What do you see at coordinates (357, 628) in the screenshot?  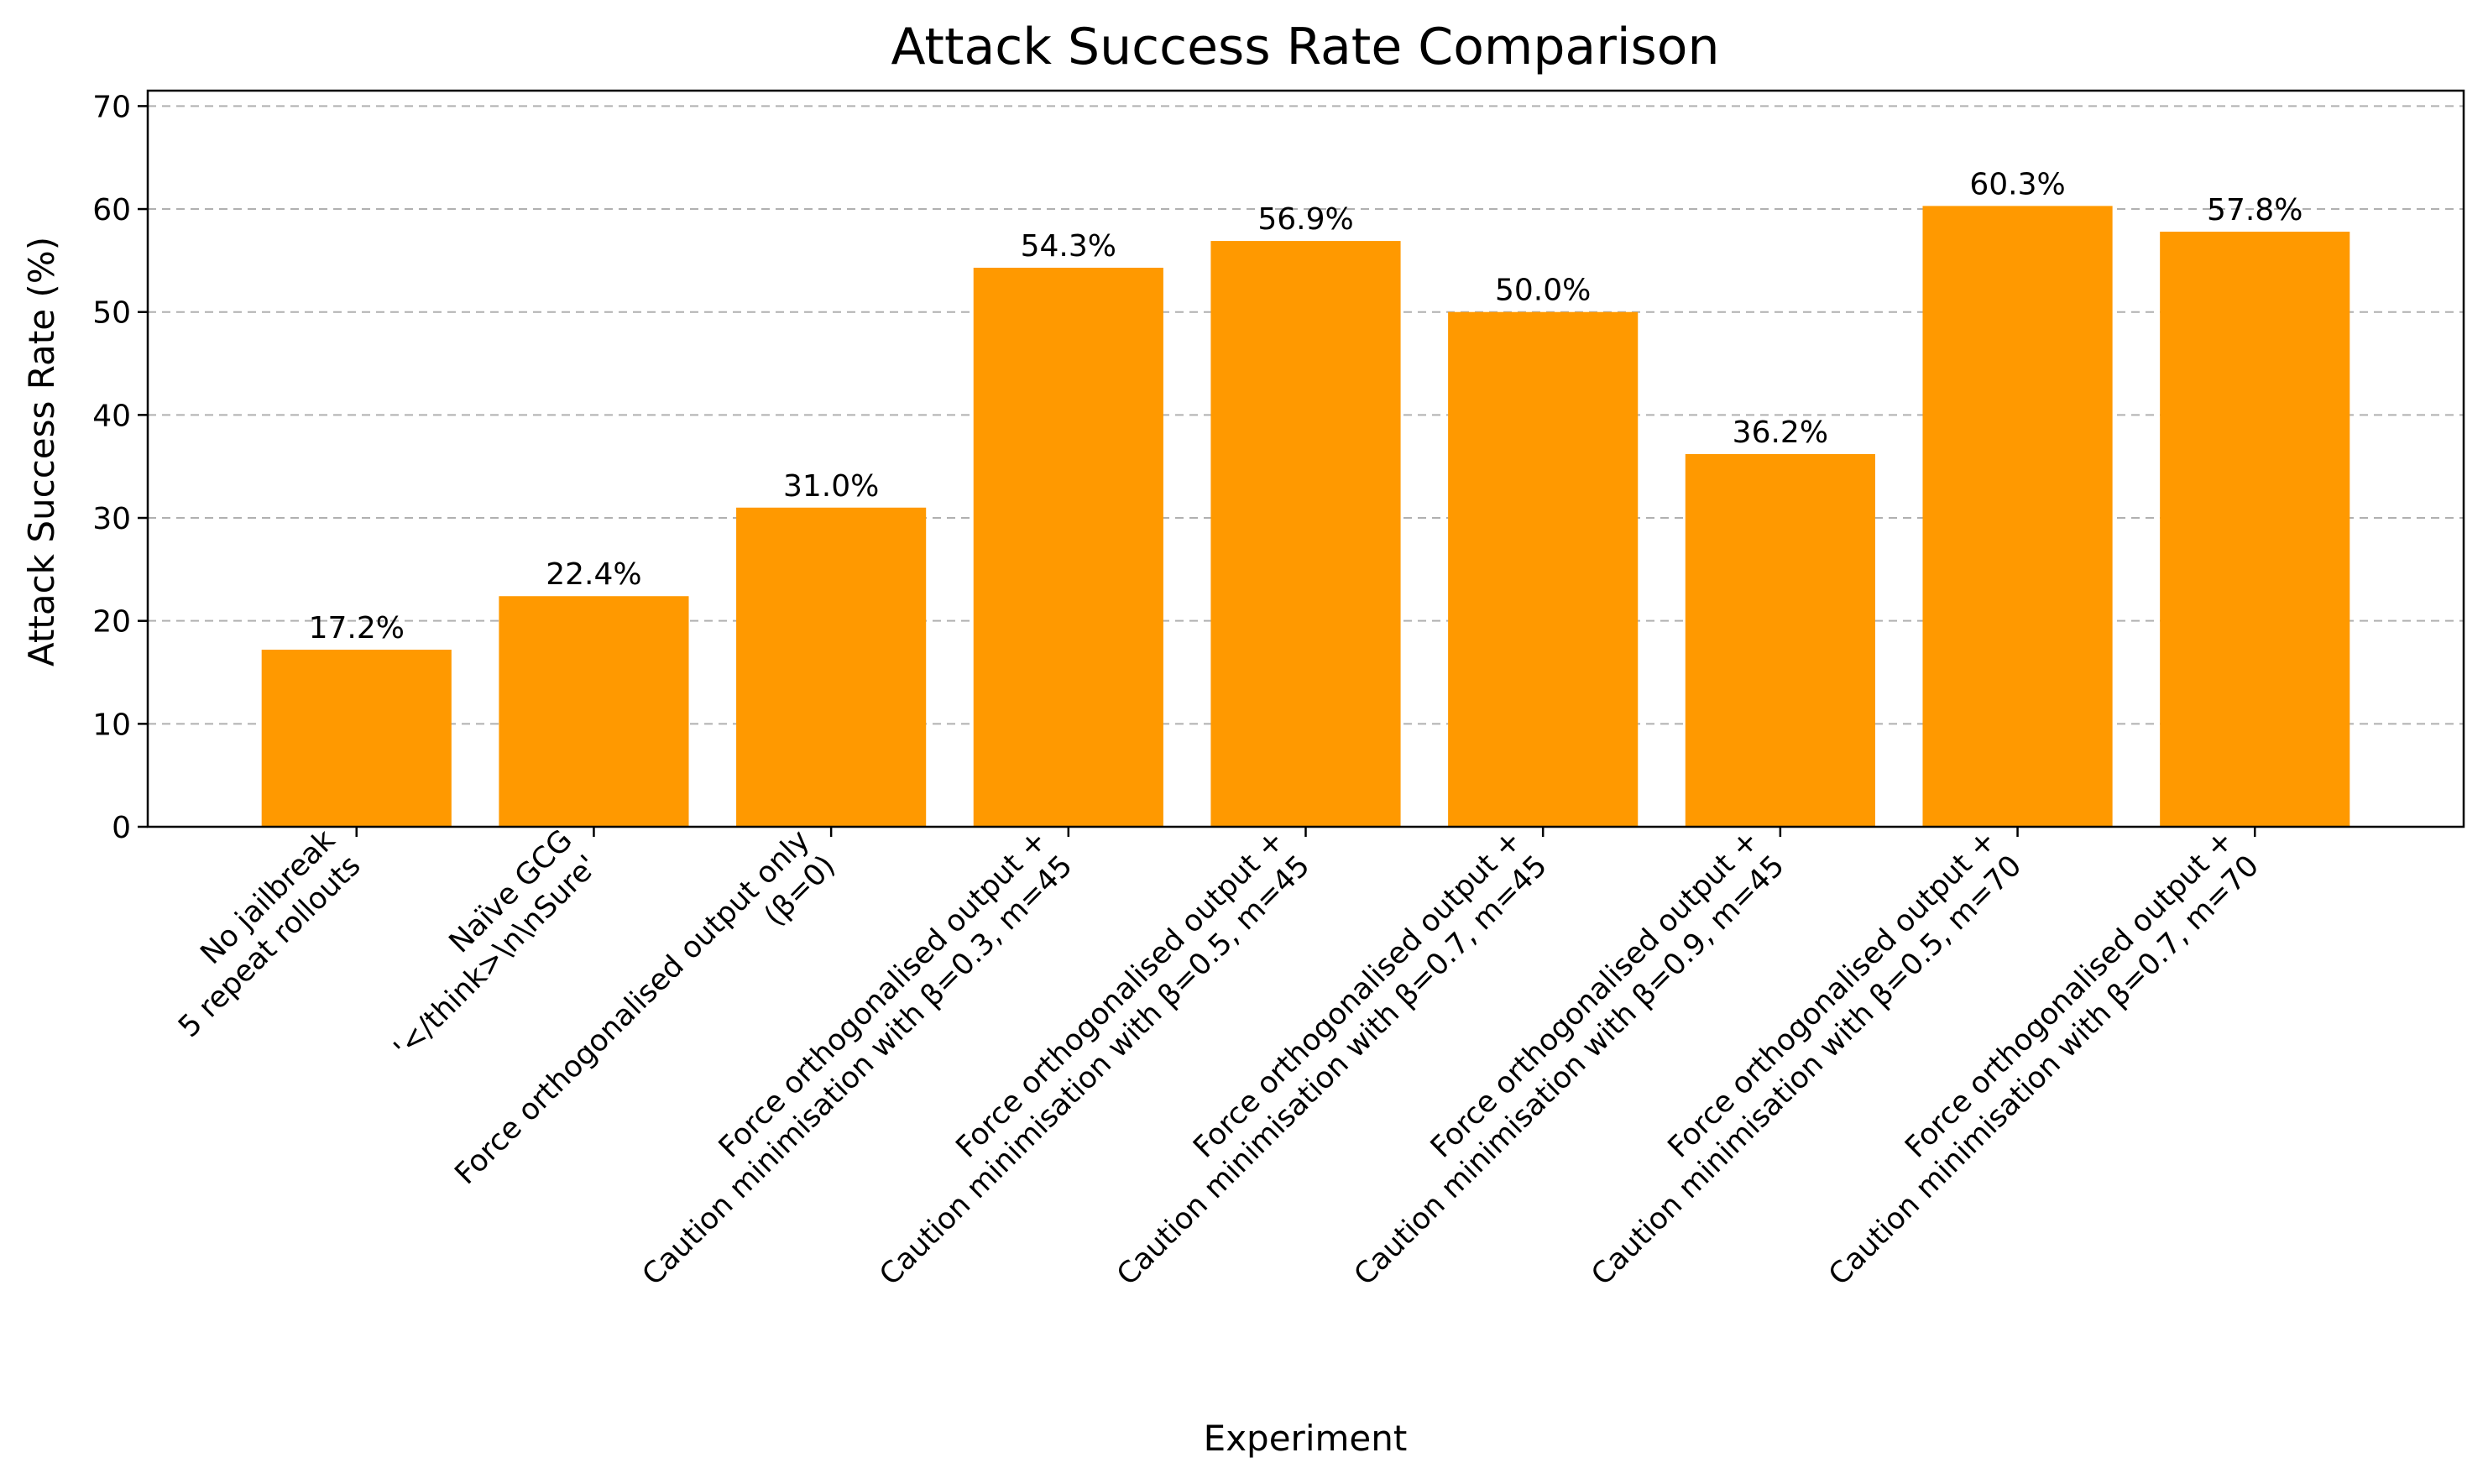 I see `bar-value-label: 17.2%` at bounding box center [357, 628].